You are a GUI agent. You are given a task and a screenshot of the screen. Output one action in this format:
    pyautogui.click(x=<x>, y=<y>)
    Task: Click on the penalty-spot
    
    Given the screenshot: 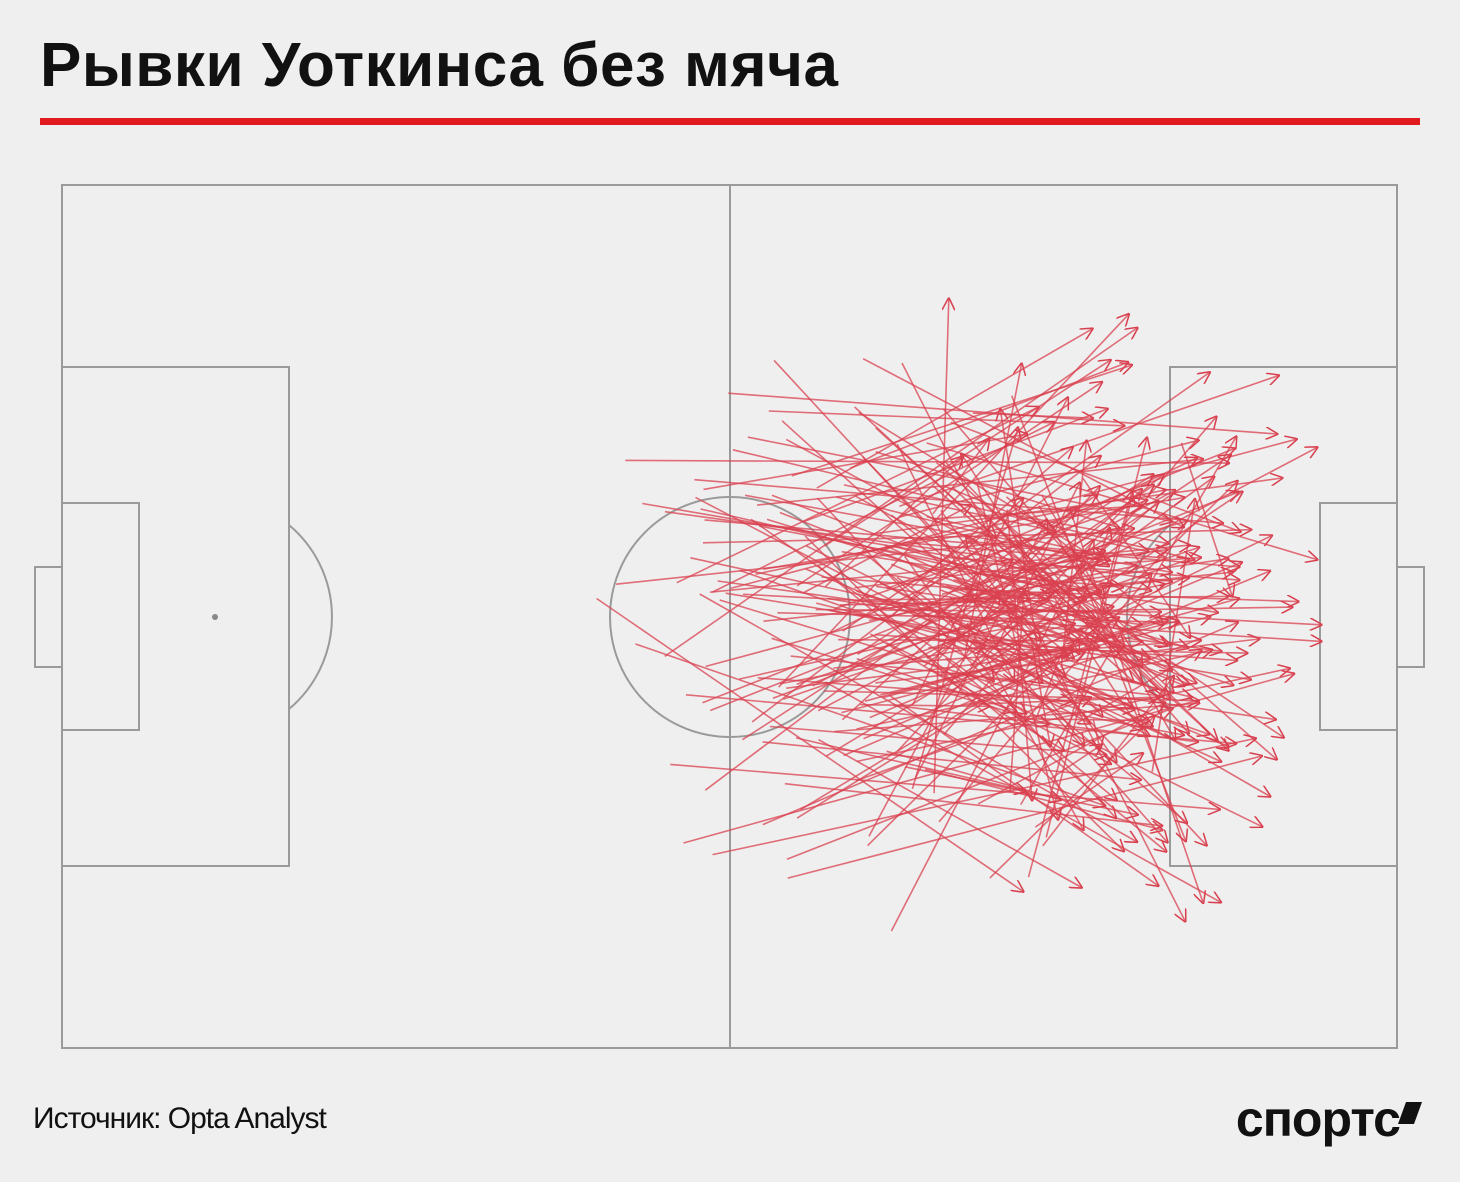 What is the action you would take?
    pyautogui.click(x=215, y=617)
    